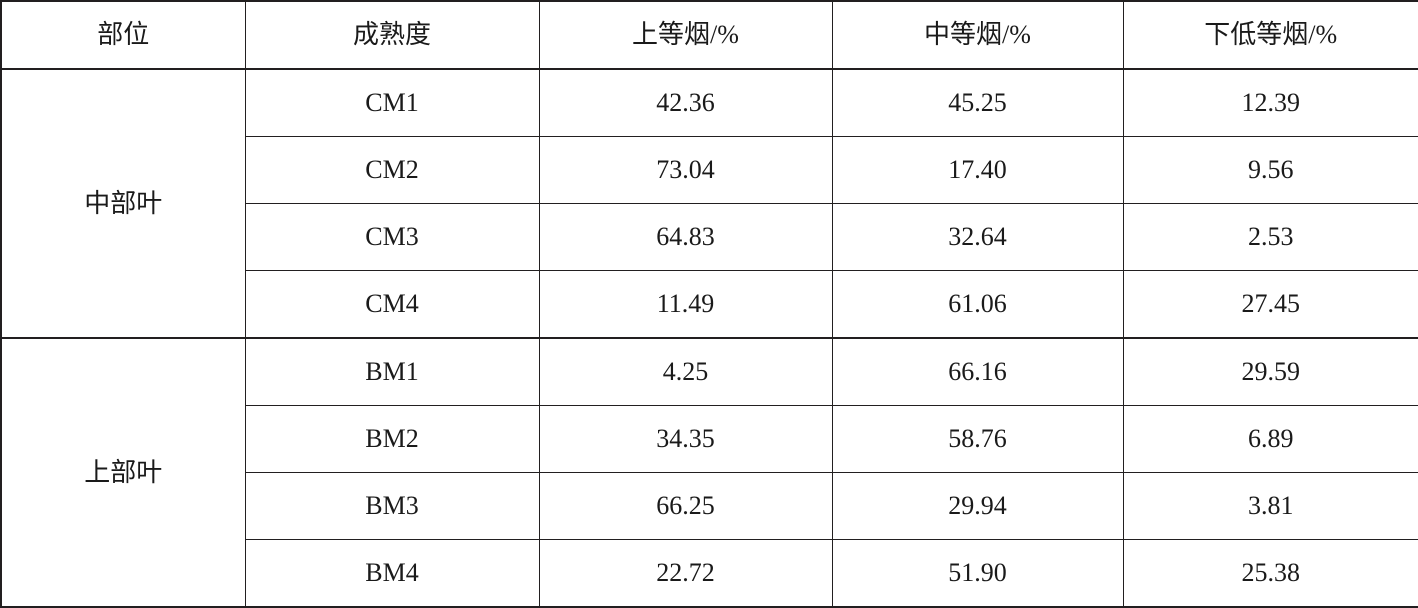  Describe the element at coordinates (685, 170) in the screenshot. I see `cell-upper: 73.04` at that location.